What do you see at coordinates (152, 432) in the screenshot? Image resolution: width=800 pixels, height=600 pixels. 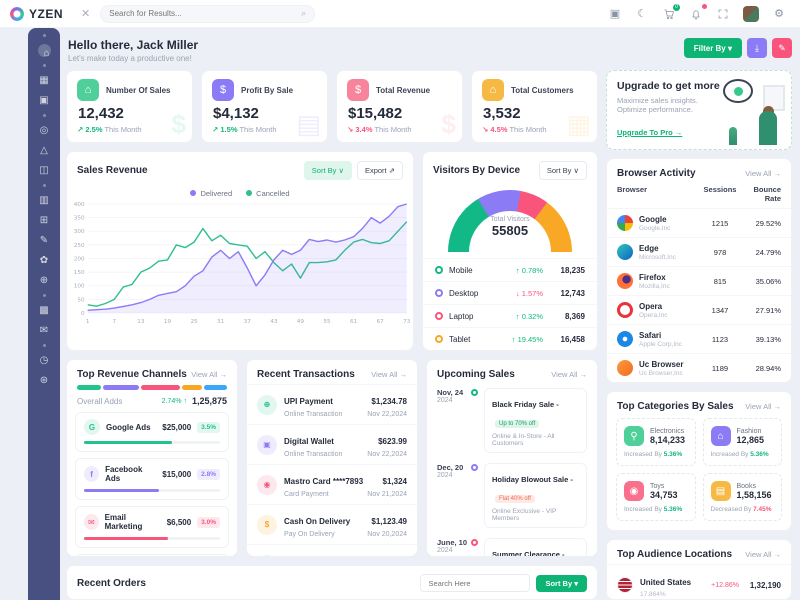 I see `channel-row-google-ads: G Google Ads $25,000 3.5%` at bounding box center [152, 432].